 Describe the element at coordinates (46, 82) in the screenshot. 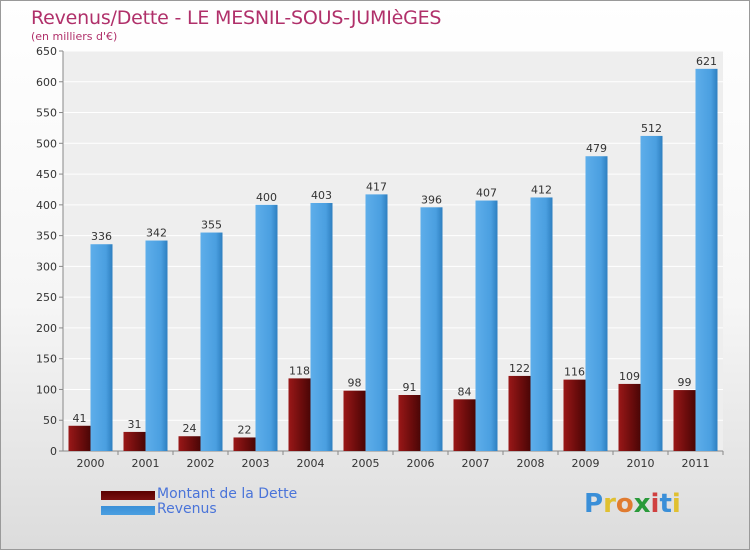

I see `y-tick-label: 600` at that location.